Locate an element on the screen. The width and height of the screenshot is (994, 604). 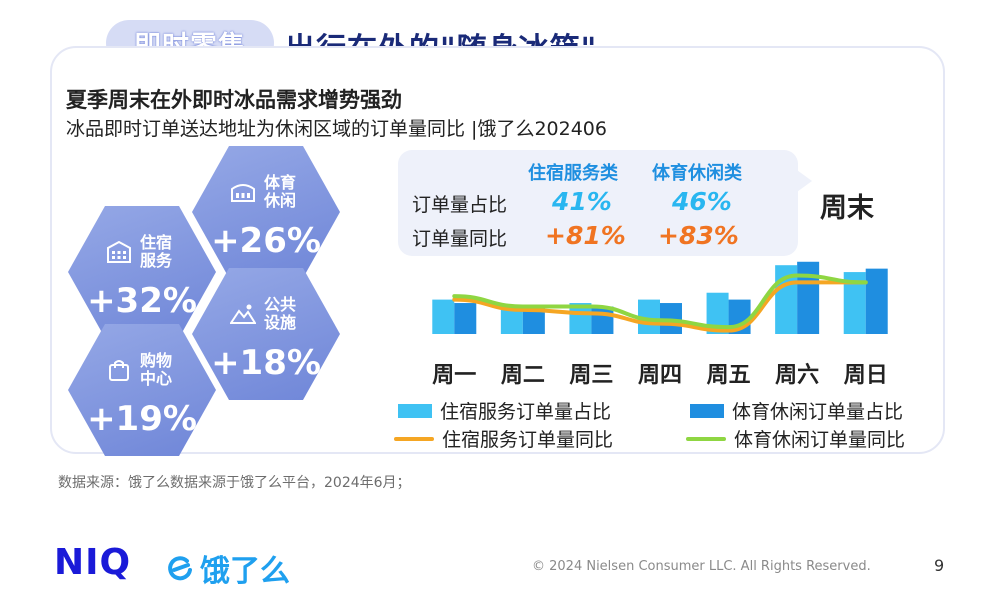
weekday-chart: 周一 周二 周三 周四 周五 周六 周日 is located at coordinates (660, 324).